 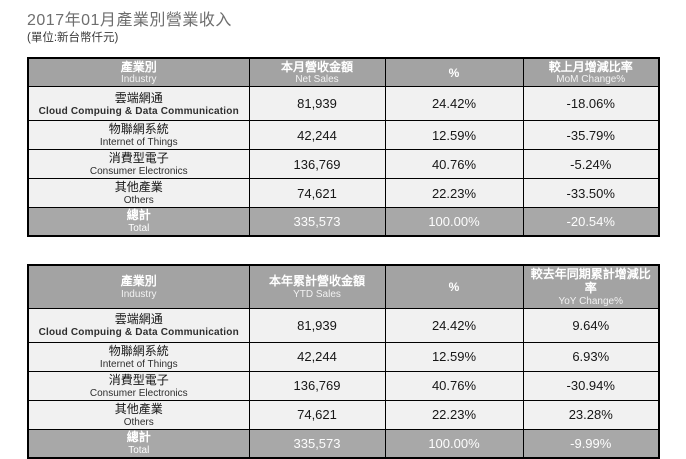 I want to click on mom-change-value: -18.06%, so click(x=591, y=104).